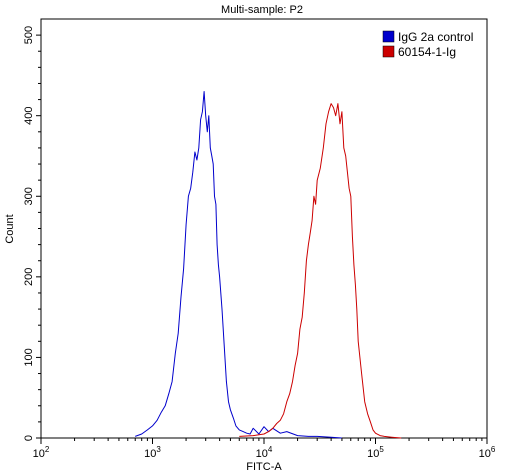 This screenshot has width=506, height=475. What do you see at coordinates (487, 452) in the screenshot?
I see `x-tick-label: 10⁶` at bounding box center [487, 452].